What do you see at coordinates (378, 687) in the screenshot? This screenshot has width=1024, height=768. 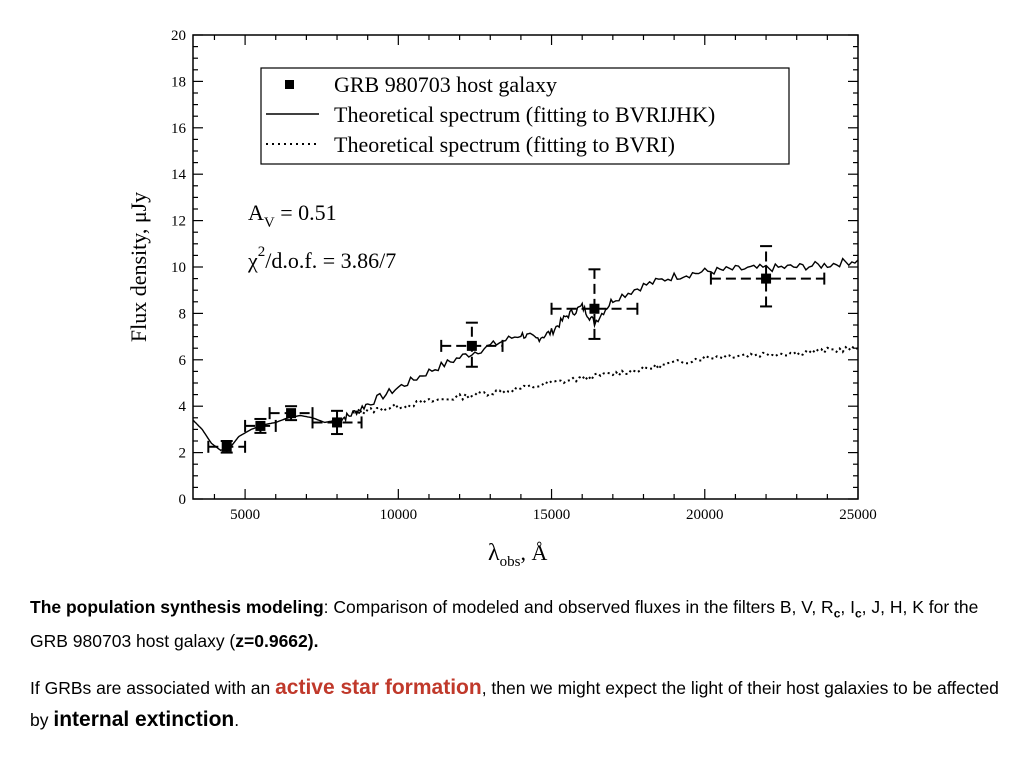 I see `caption-highlight-star-formation: active star formation` at bounding box center [378, 687].